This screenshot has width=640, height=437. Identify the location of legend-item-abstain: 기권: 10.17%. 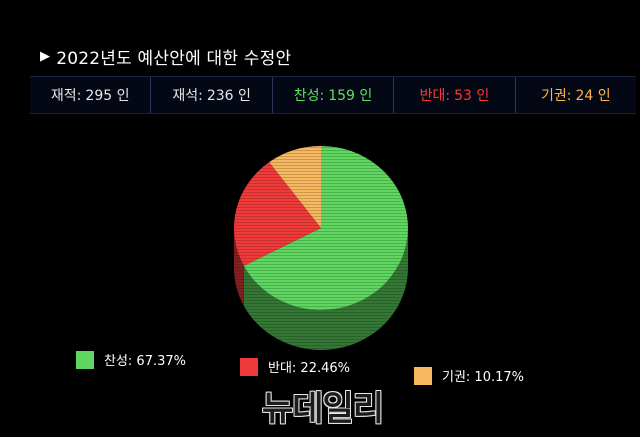
(469, 375).